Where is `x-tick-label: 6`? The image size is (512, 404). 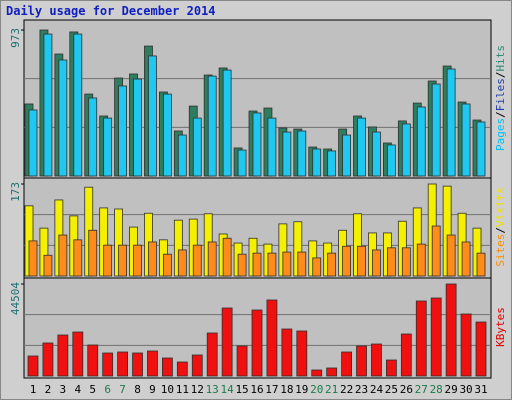 x-tick-label: 6 is located at coordinates (107, 389).